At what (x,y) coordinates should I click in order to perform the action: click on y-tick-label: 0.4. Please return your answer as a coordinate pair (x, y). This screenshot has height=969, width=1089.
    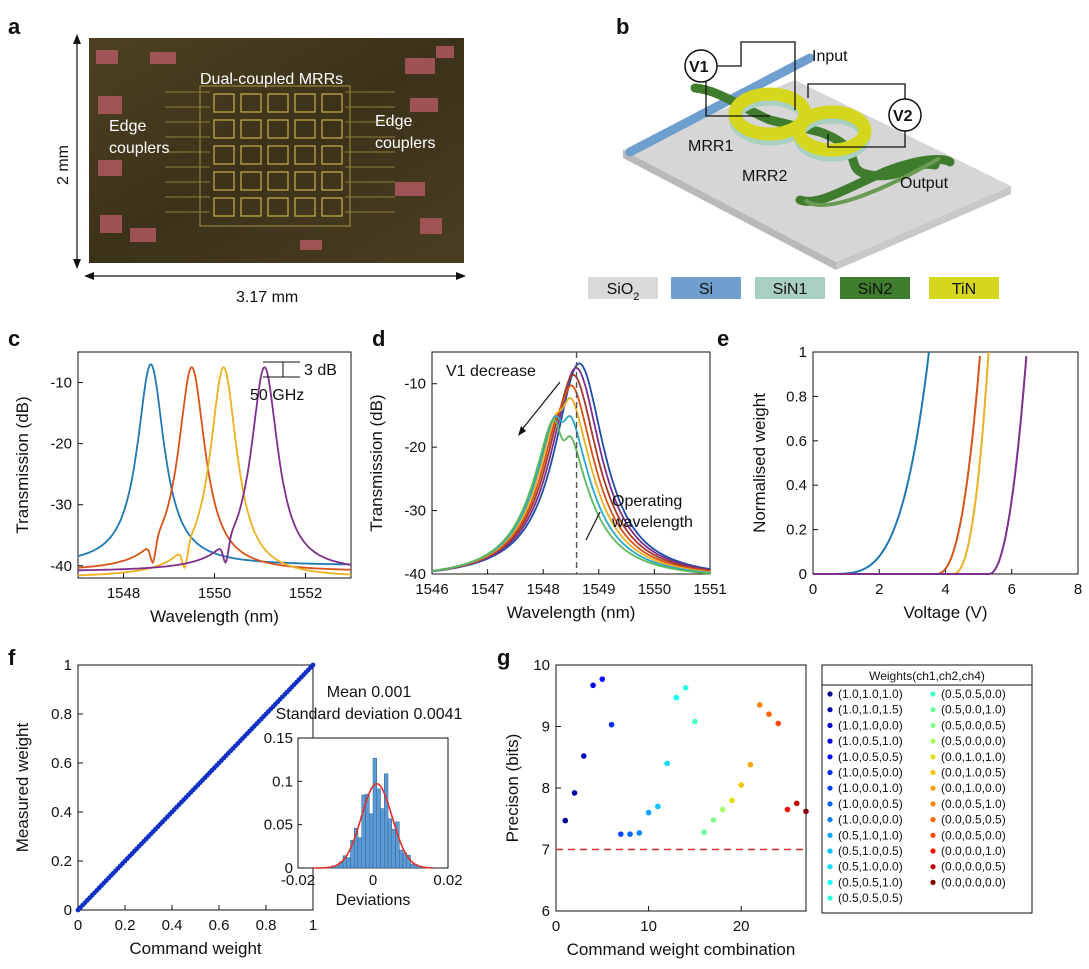
    Looking at the image, I should click on (796, 485).